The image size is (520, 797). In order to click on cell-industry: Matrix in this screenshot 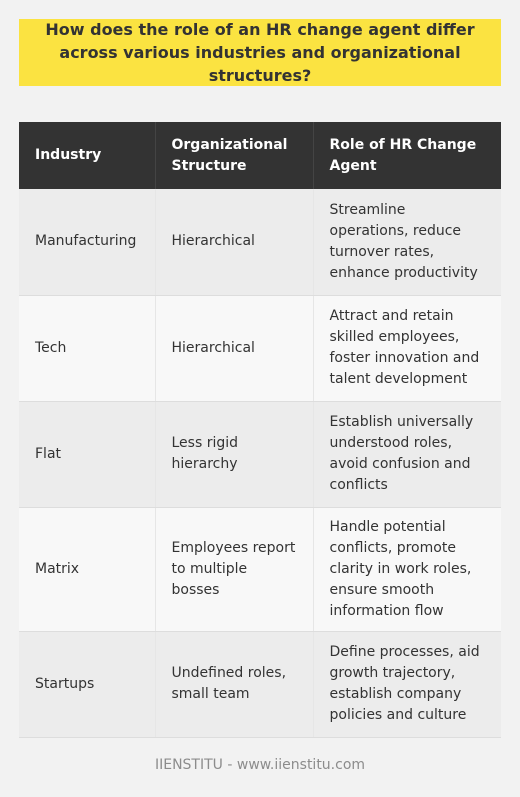, I will do `click(87, 569)`.